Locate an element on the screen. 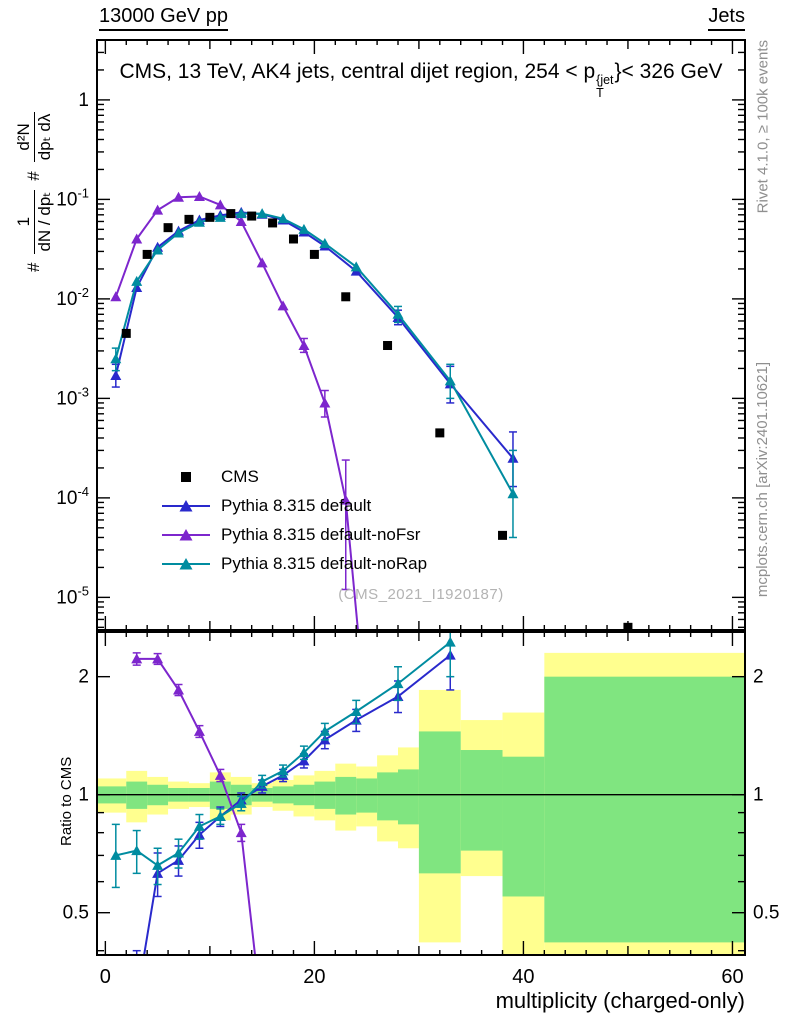 This screenshot has width=786, height=1024. legend-entry-pythia-8-315-default-norap: Pythia 8.315 default-noRap is located at coordinates (293, 563).